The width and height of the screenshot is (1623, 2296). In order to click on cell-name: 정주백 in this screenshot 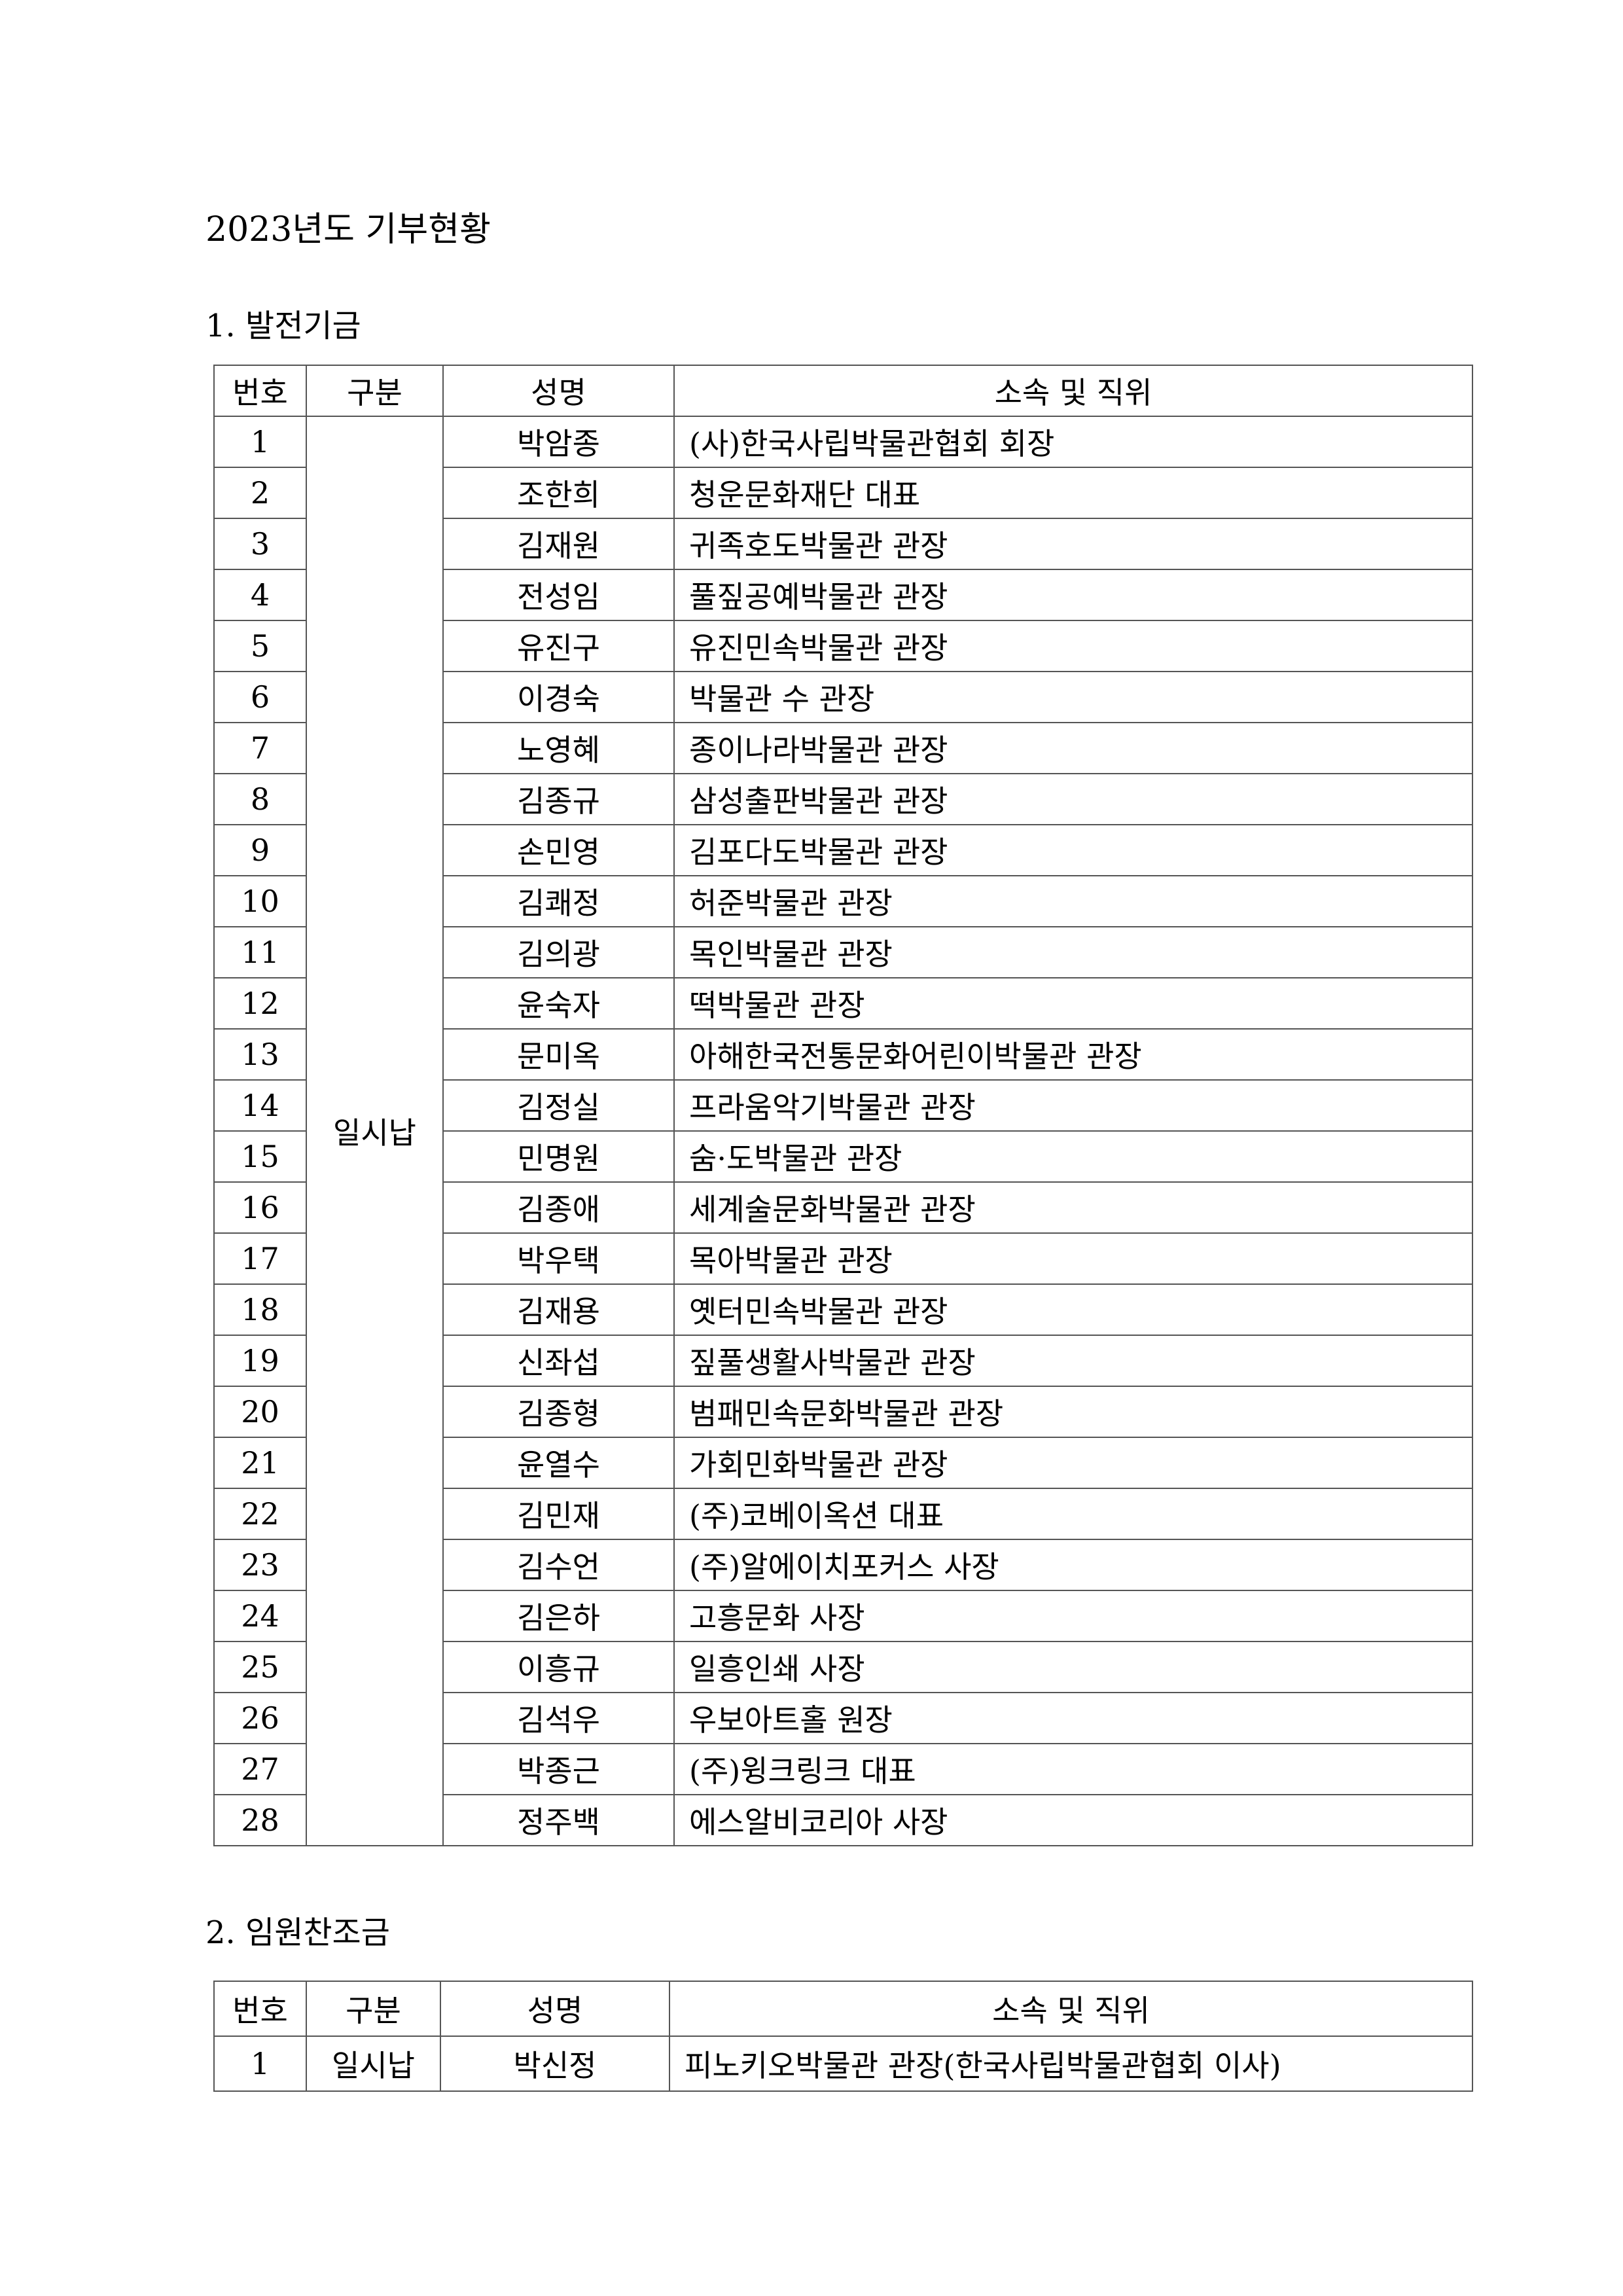, I will do `click(558, 1820)`.